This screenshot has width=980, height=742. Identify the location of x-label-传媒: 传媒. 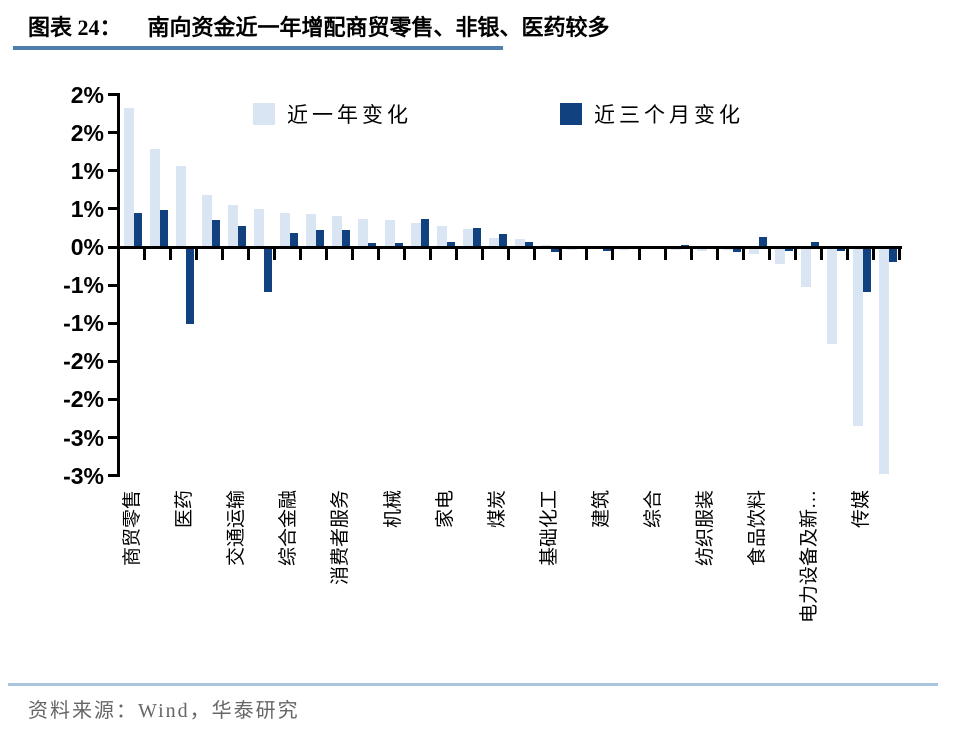
(862, 509).